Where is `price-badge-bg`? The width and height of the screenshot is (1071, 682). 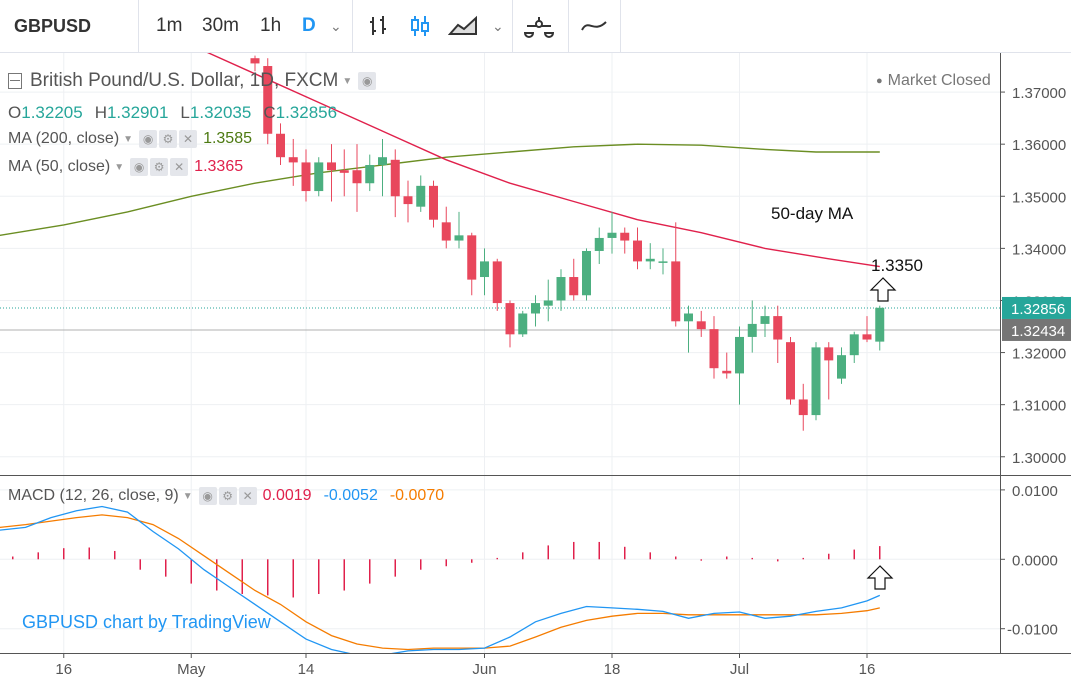 price-badge-bg is located at coordinates (1036, 307).